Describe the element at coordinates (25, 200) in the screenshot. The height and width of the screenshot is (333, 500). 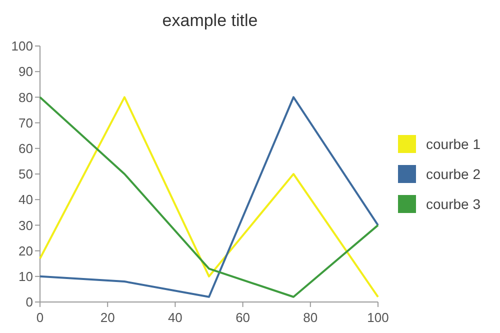
I see `y-tick-label: 40` at that location.